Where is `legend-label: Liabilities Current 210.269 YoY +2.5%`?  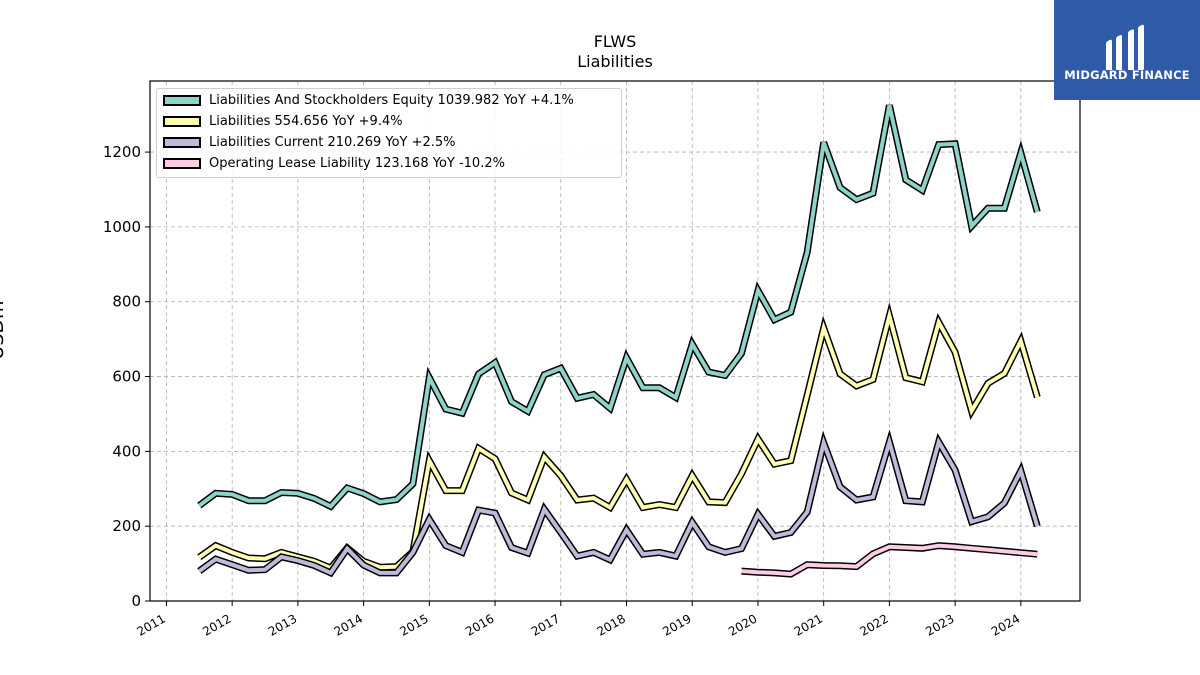
legend-label: Liabilities Current 210.269 YoY +2.5% is located at coordinates (332, 142).